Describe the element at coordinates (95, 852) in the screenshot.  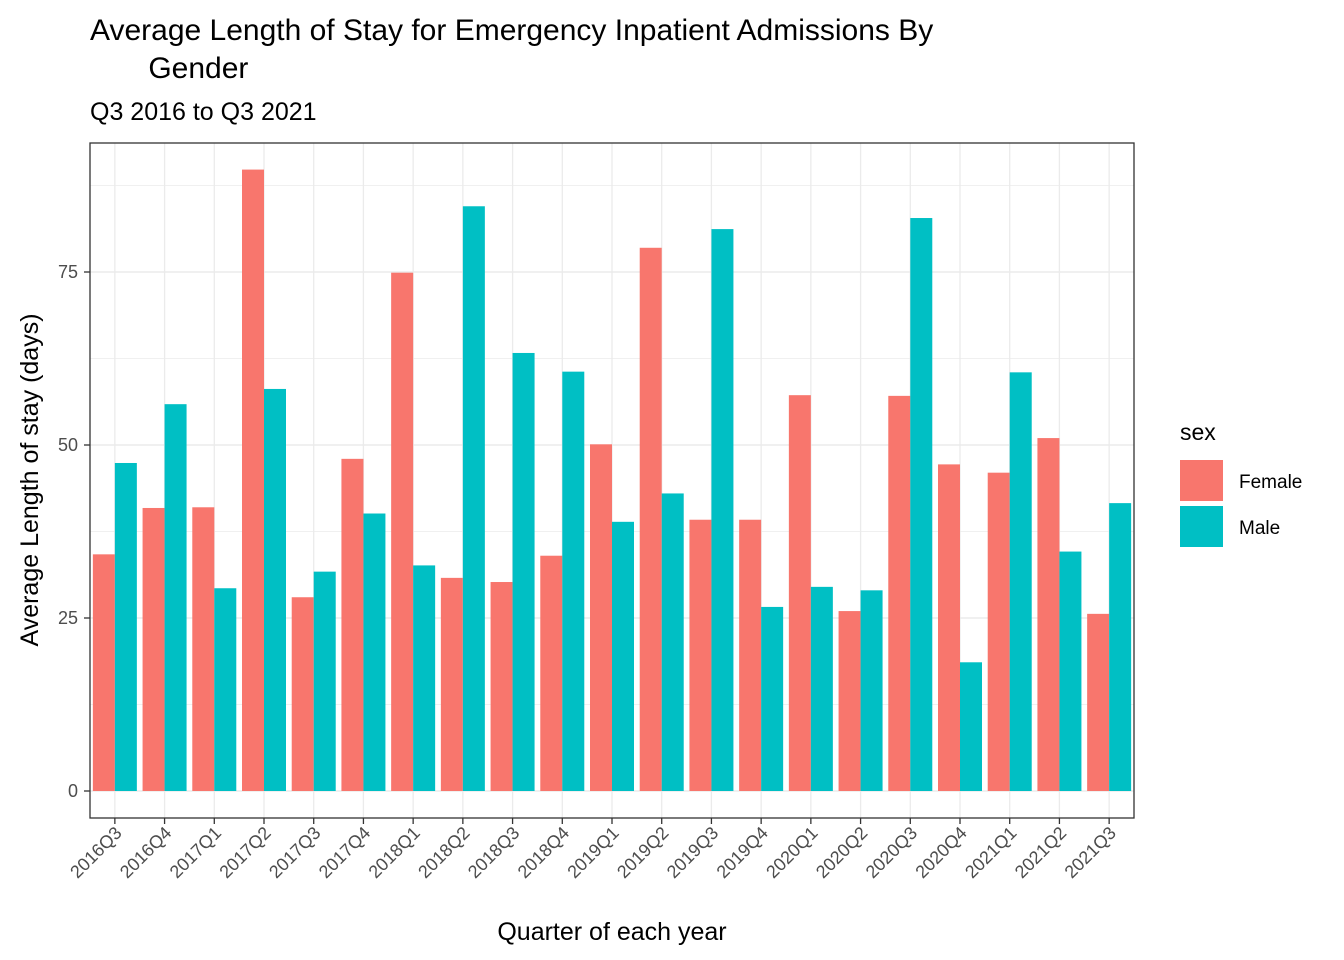
I see `x-tick-label: 2016Q3` at that location.